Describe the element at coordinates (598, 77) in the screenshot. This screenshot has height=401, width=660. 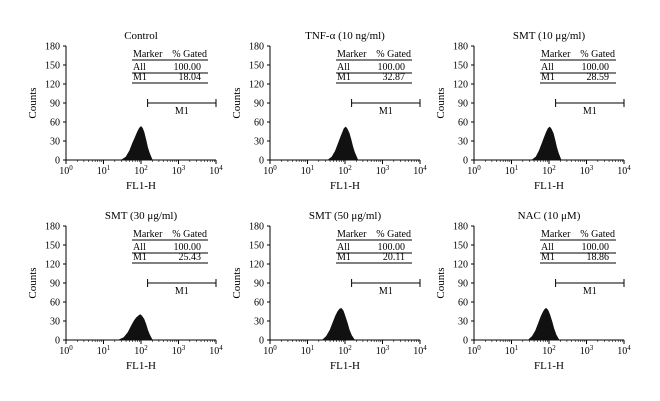
I see `table-row-value: 28.59` at that location.